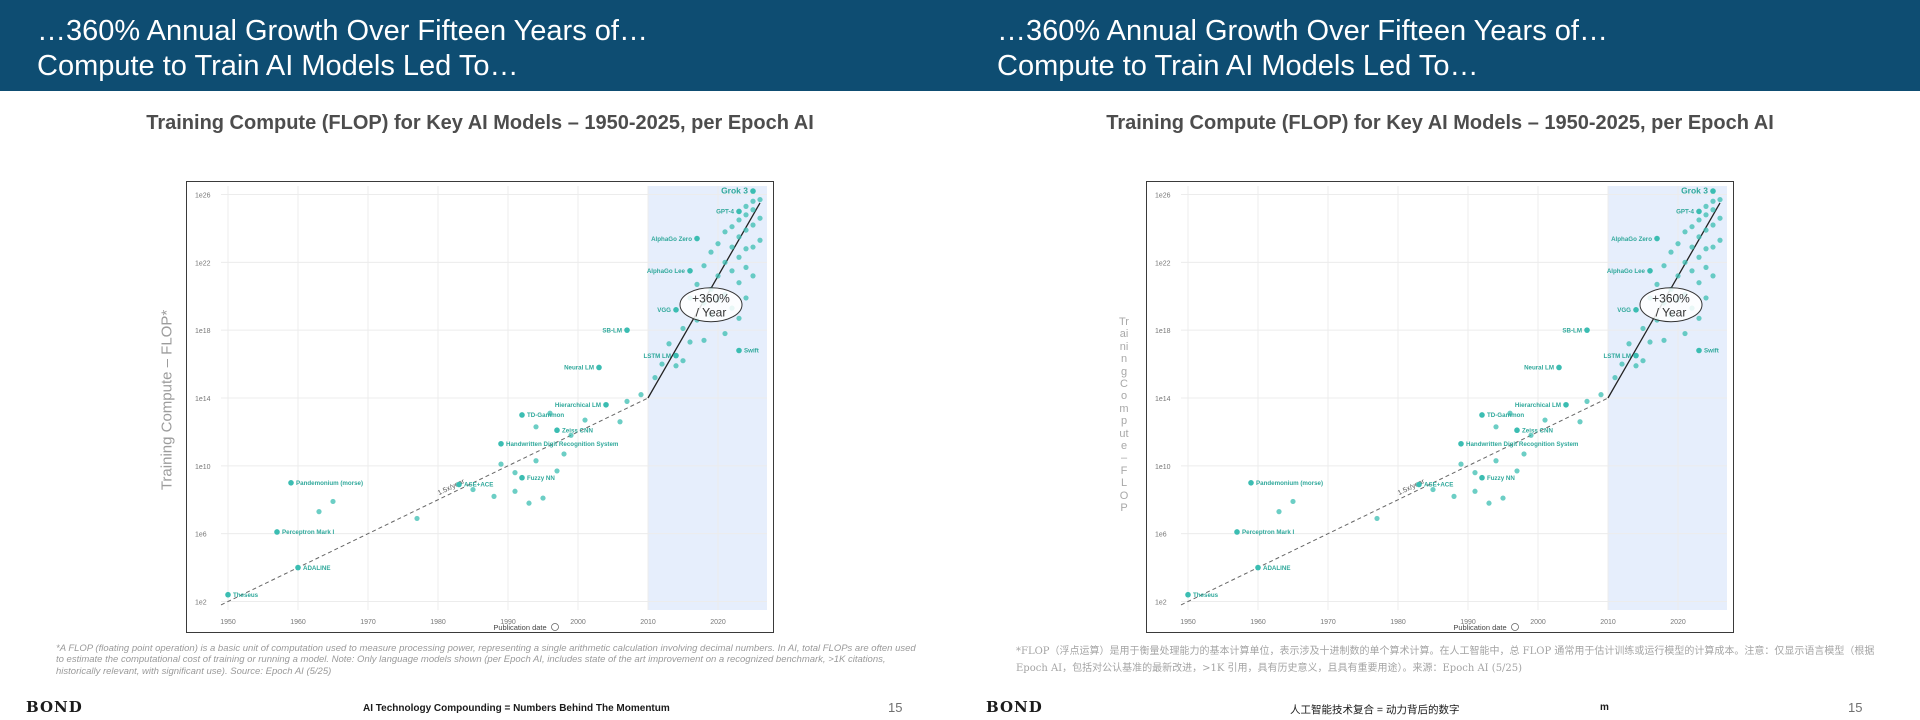  I want to click on model-label: Fuzzy NN, so click(1501, 478).